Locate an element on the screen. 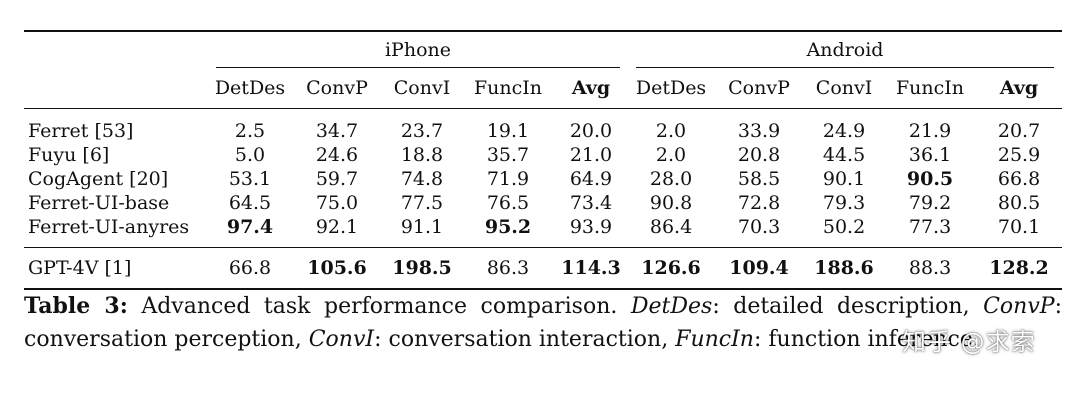  score-cell: 76.5 is located at coordinates (508, 203).